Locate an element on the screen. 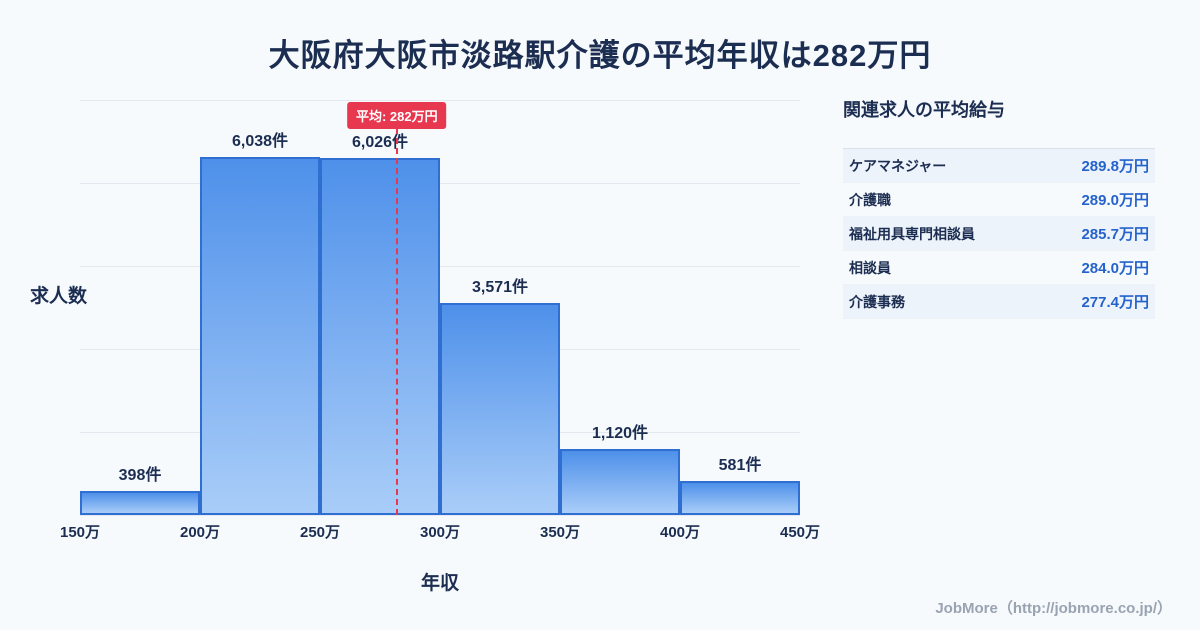 The width and height of the screenshot is (1200, 630). x-ticks: 150万 200万 250万 300万 350万 400万 450万 is located at coordinates (440, 532).